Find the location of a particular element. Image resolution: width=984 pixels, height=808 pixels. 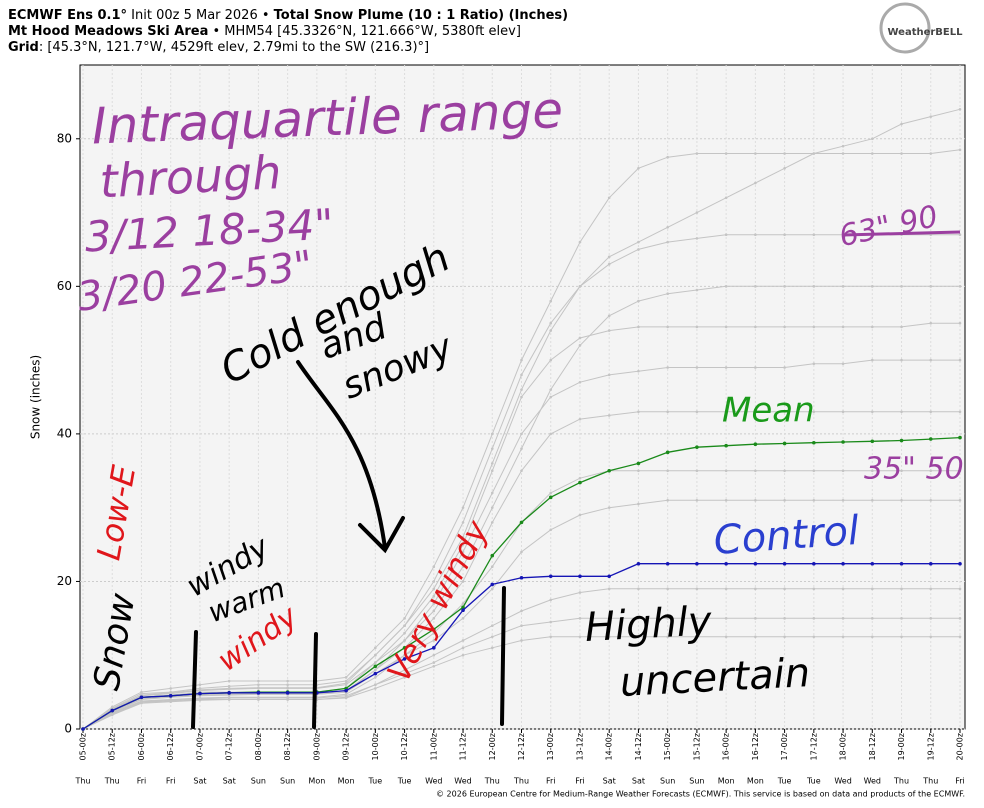

header-part: ECMWF Ens 0.1° is located at coordinates (67, 15).